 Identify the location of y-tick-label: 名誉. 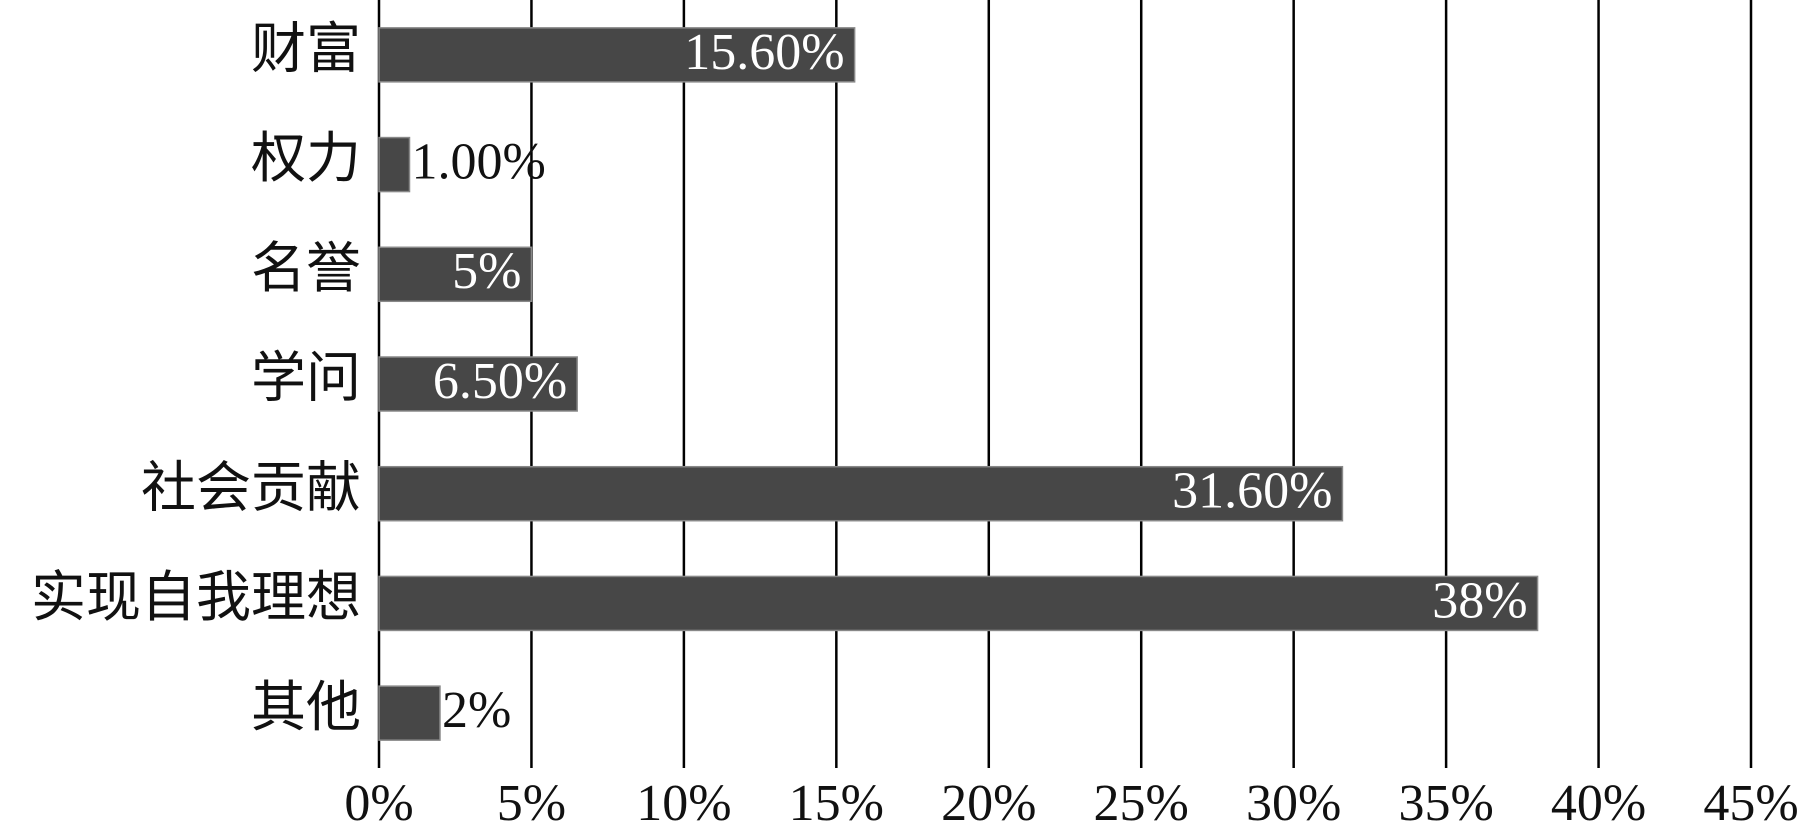
(306, 268).